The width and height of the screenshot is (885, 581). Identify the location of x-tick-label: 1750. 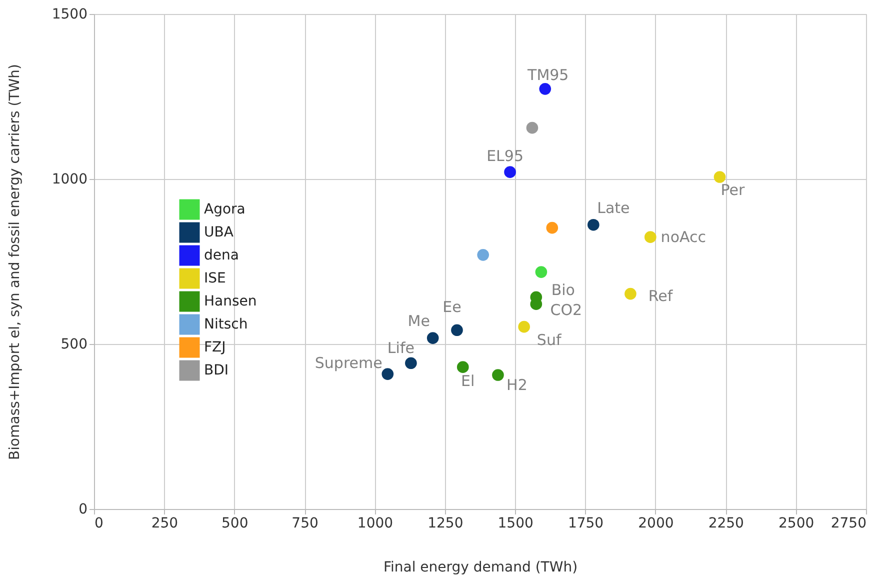
(586, 524).